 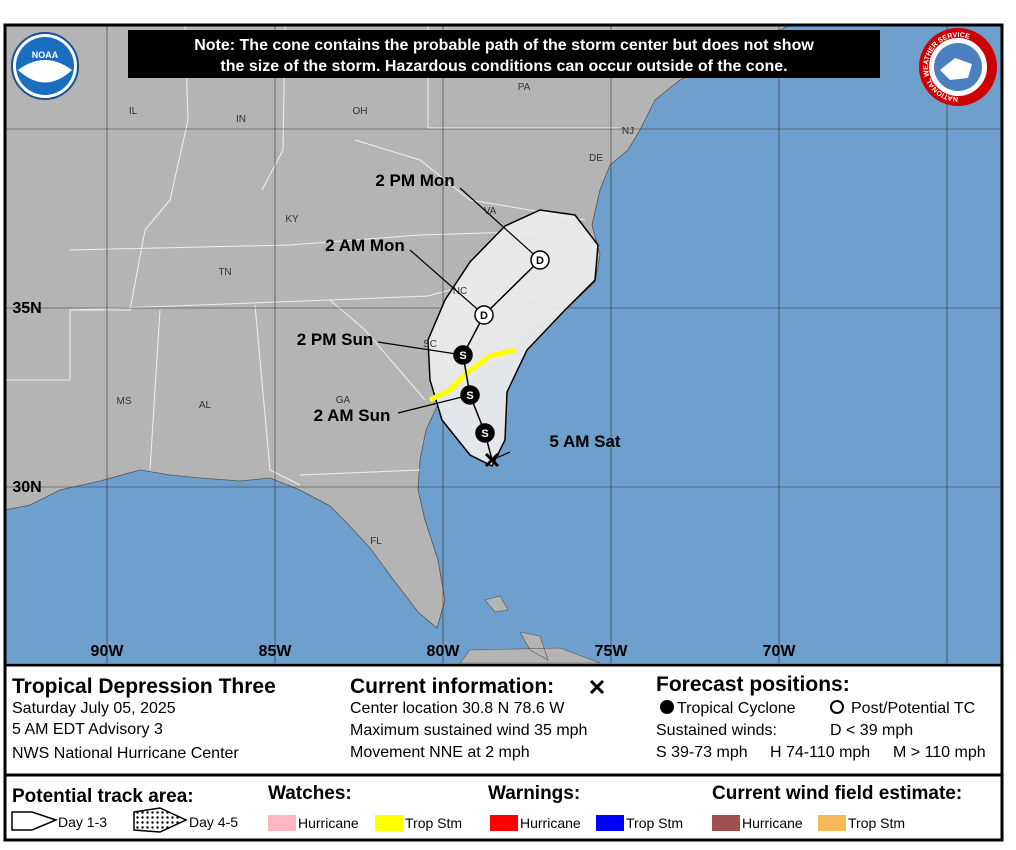 I want to click on post-tc-symbol, so click(x=837, y=707).